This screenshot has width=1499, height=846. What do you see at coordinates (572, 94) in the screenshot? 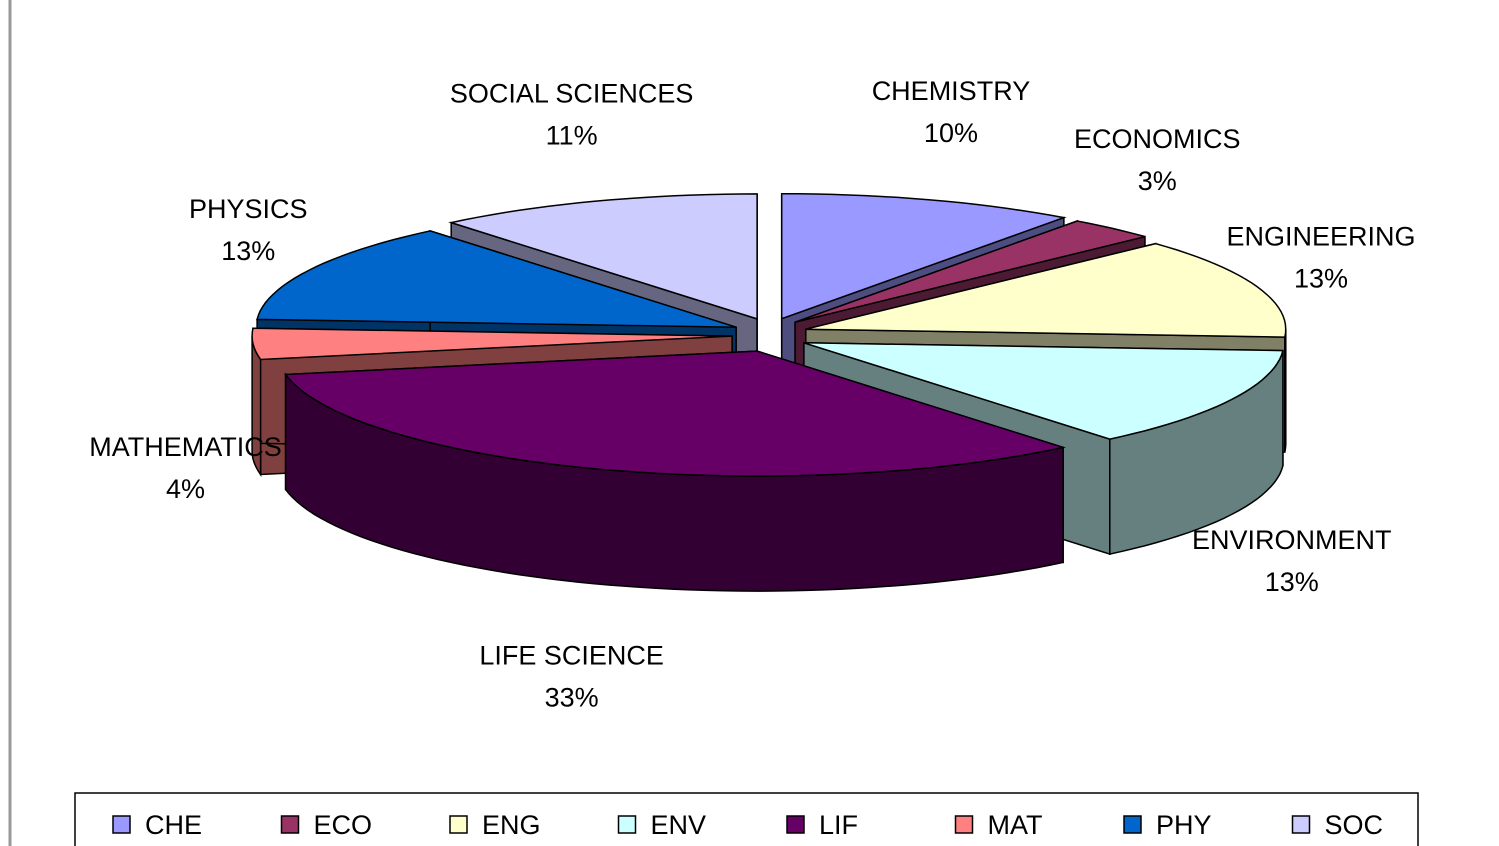
I see `label-name: SOCIAL SCIENCES` at bounding box center [572, 94].